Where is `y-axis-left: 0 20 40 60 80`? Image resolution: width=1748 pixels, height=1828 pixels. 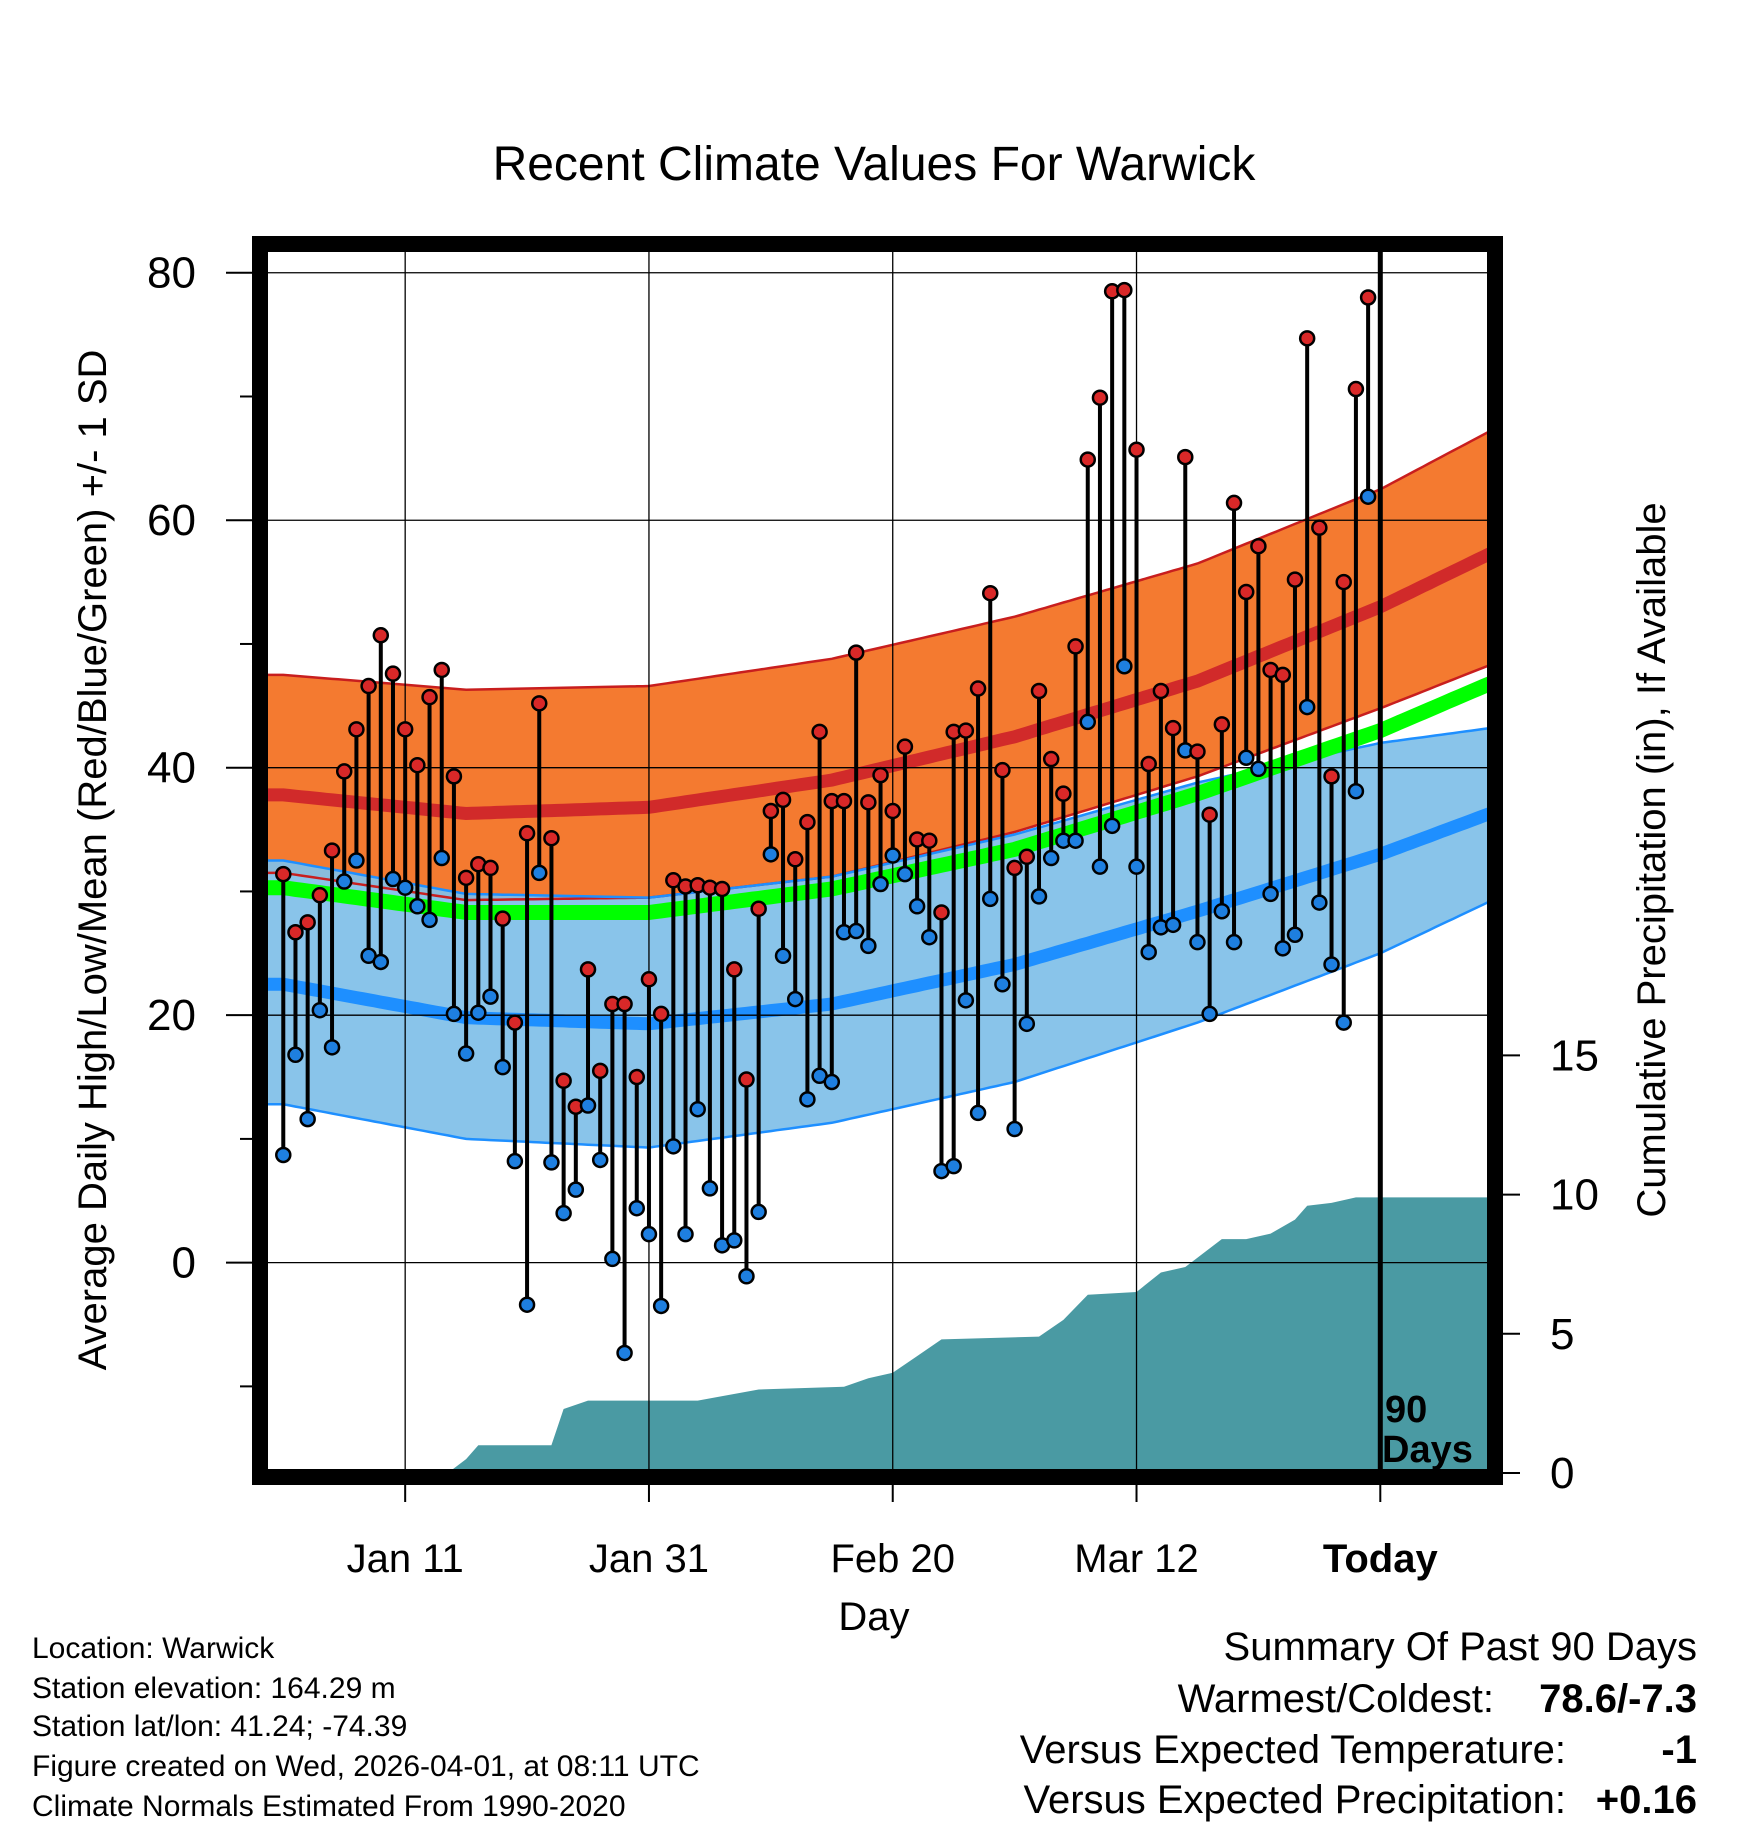 y-axis-left: 0 20 40 60 80 is located at coordinates (200, 818).